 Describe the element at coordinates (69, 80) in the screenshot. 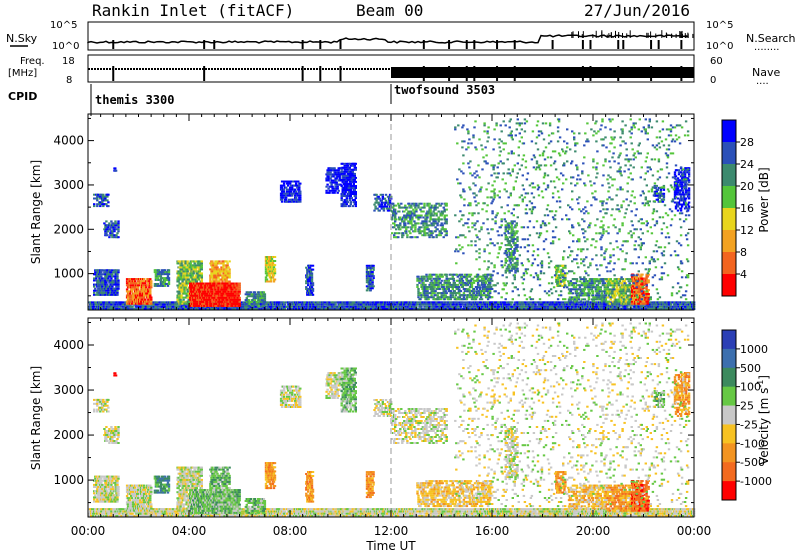

I see `freq-tick-bottom: 8` at that location.